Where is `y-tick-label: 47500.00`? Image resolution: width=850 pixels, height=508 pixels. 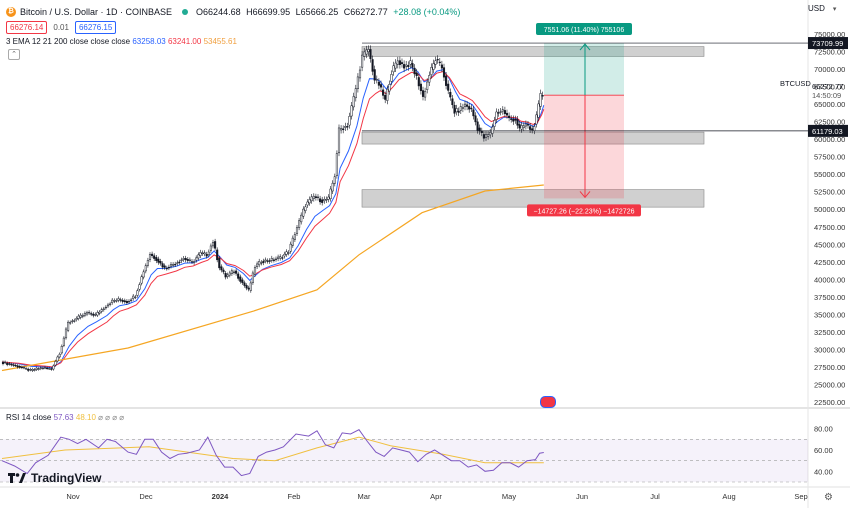 y-tick-label: 47500.00 is located at coordinates (829, 227).